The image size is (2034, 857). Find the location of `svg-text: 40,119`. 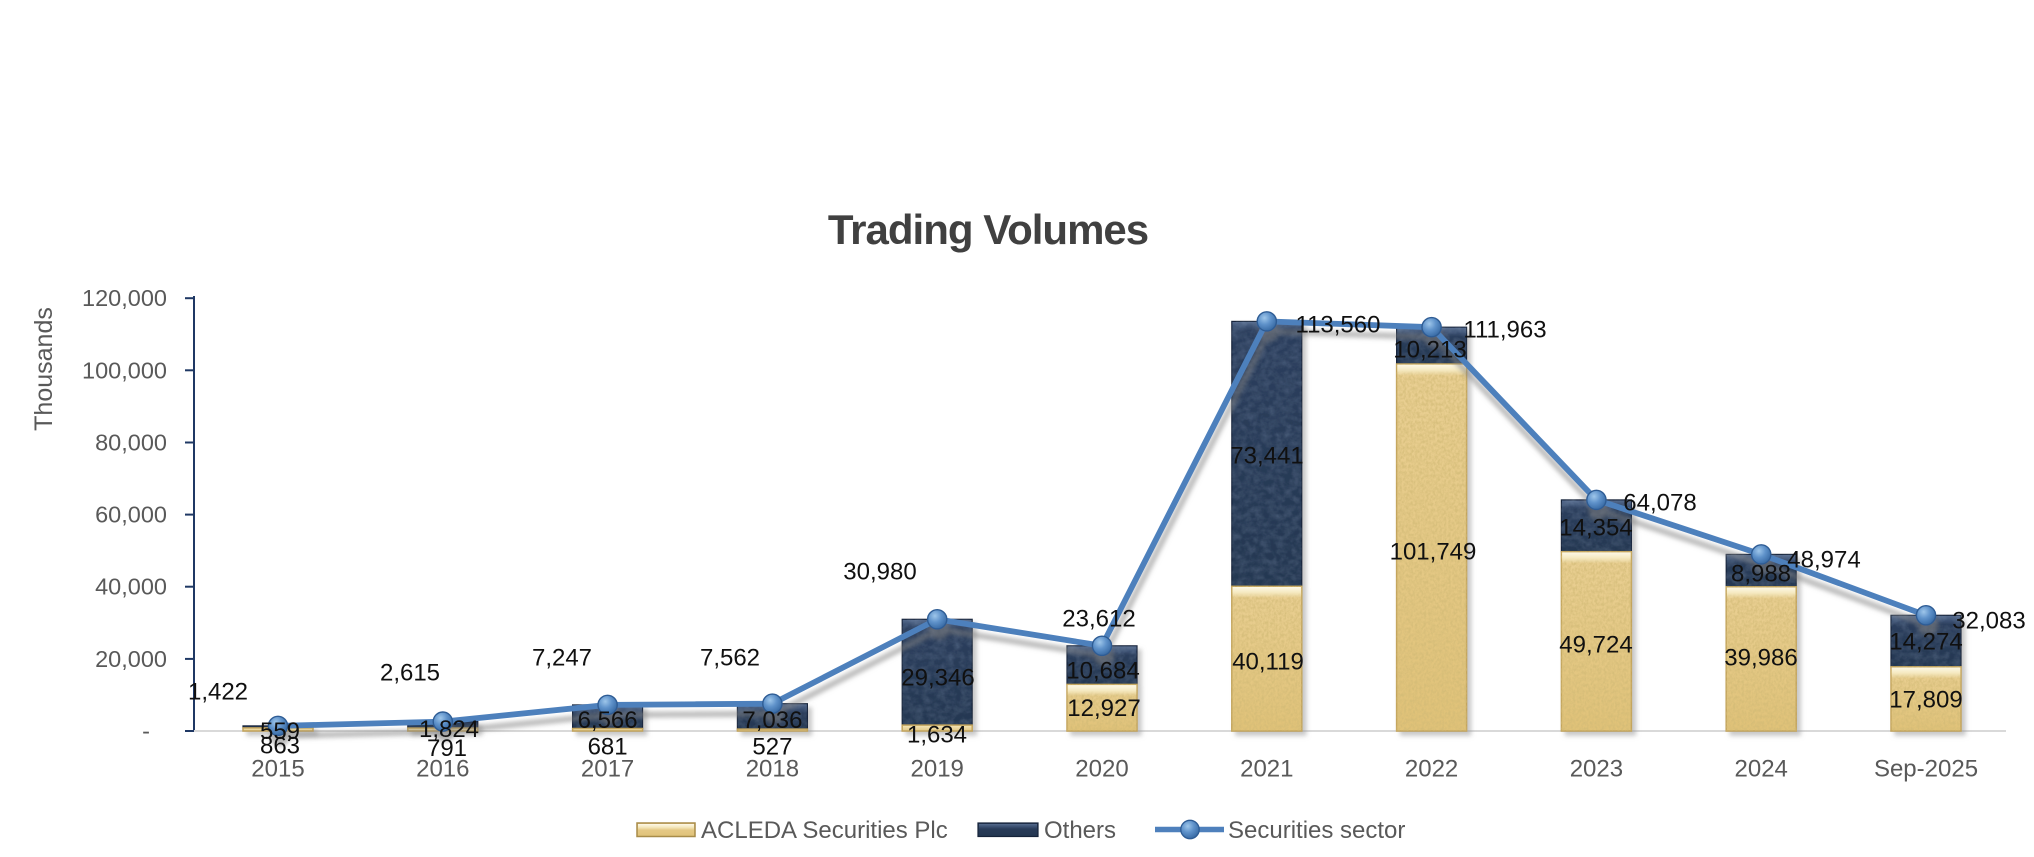

svg-text: 40,119 is located at coordinates (1268, 662).